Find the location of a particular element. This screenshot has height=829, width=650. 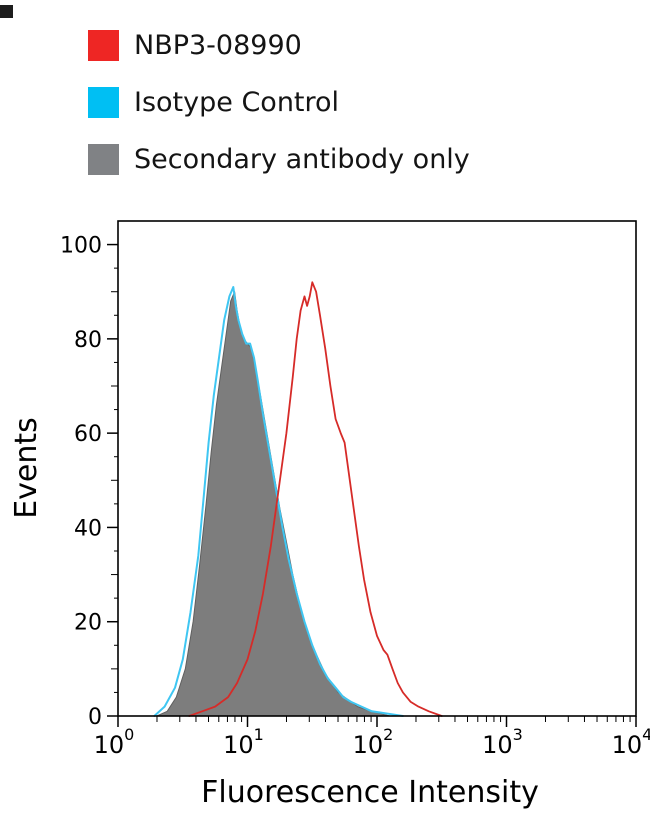

legend-swatch-red is located at coordinates (103, 45).